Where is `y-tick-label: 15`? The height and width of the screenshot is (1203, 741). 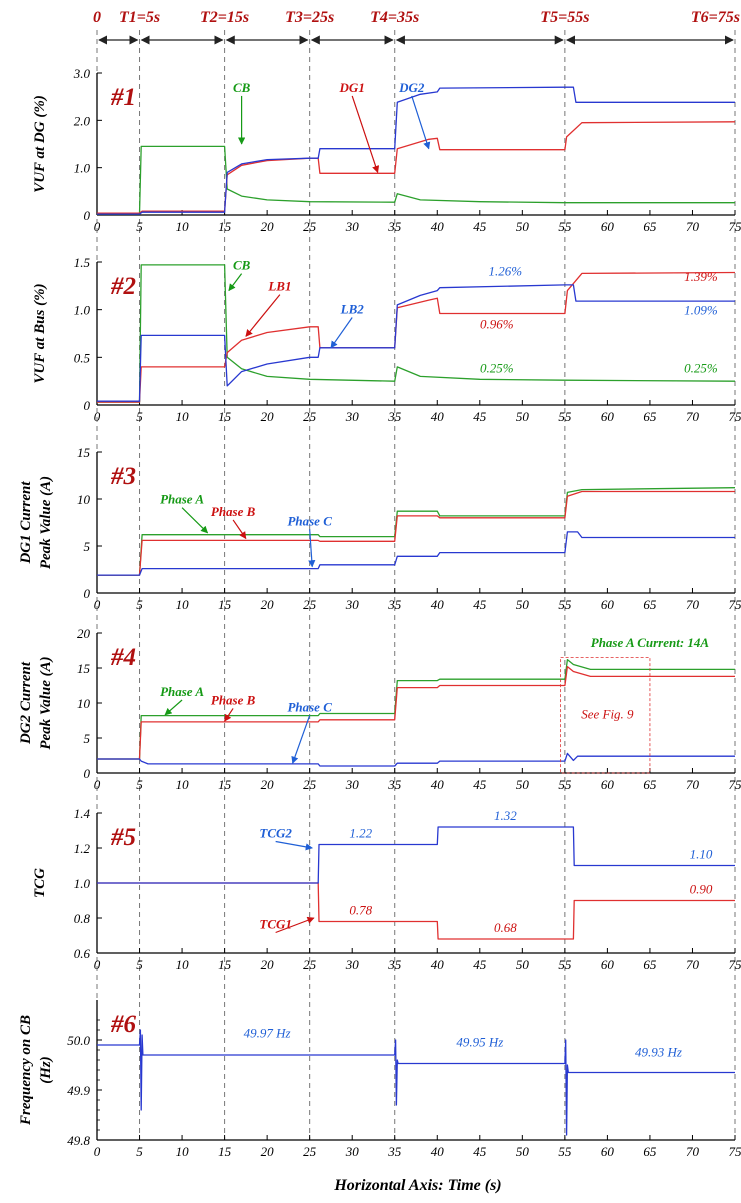
y-tick-label: 15 is located at coordinates (84, 452).